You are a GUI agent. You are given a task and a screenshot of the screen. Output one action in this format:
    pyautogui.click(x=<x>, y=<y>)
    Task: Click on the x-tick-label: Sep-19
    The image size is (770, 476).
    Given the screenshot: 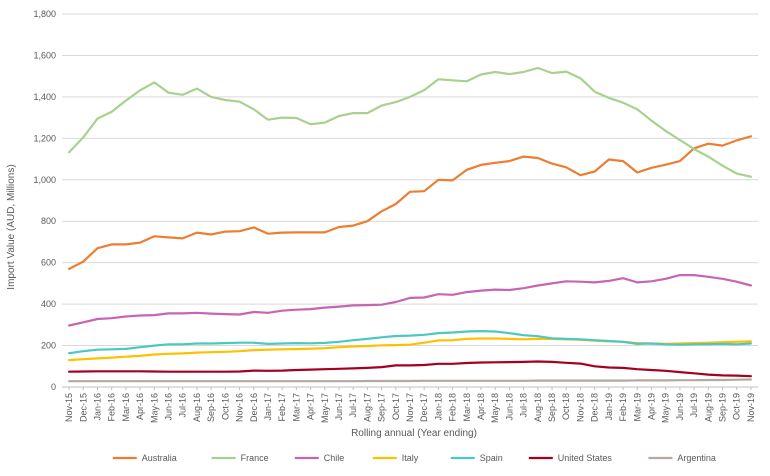 What is the action you would take?
    pyautogui.click(x=722, y=407)
    